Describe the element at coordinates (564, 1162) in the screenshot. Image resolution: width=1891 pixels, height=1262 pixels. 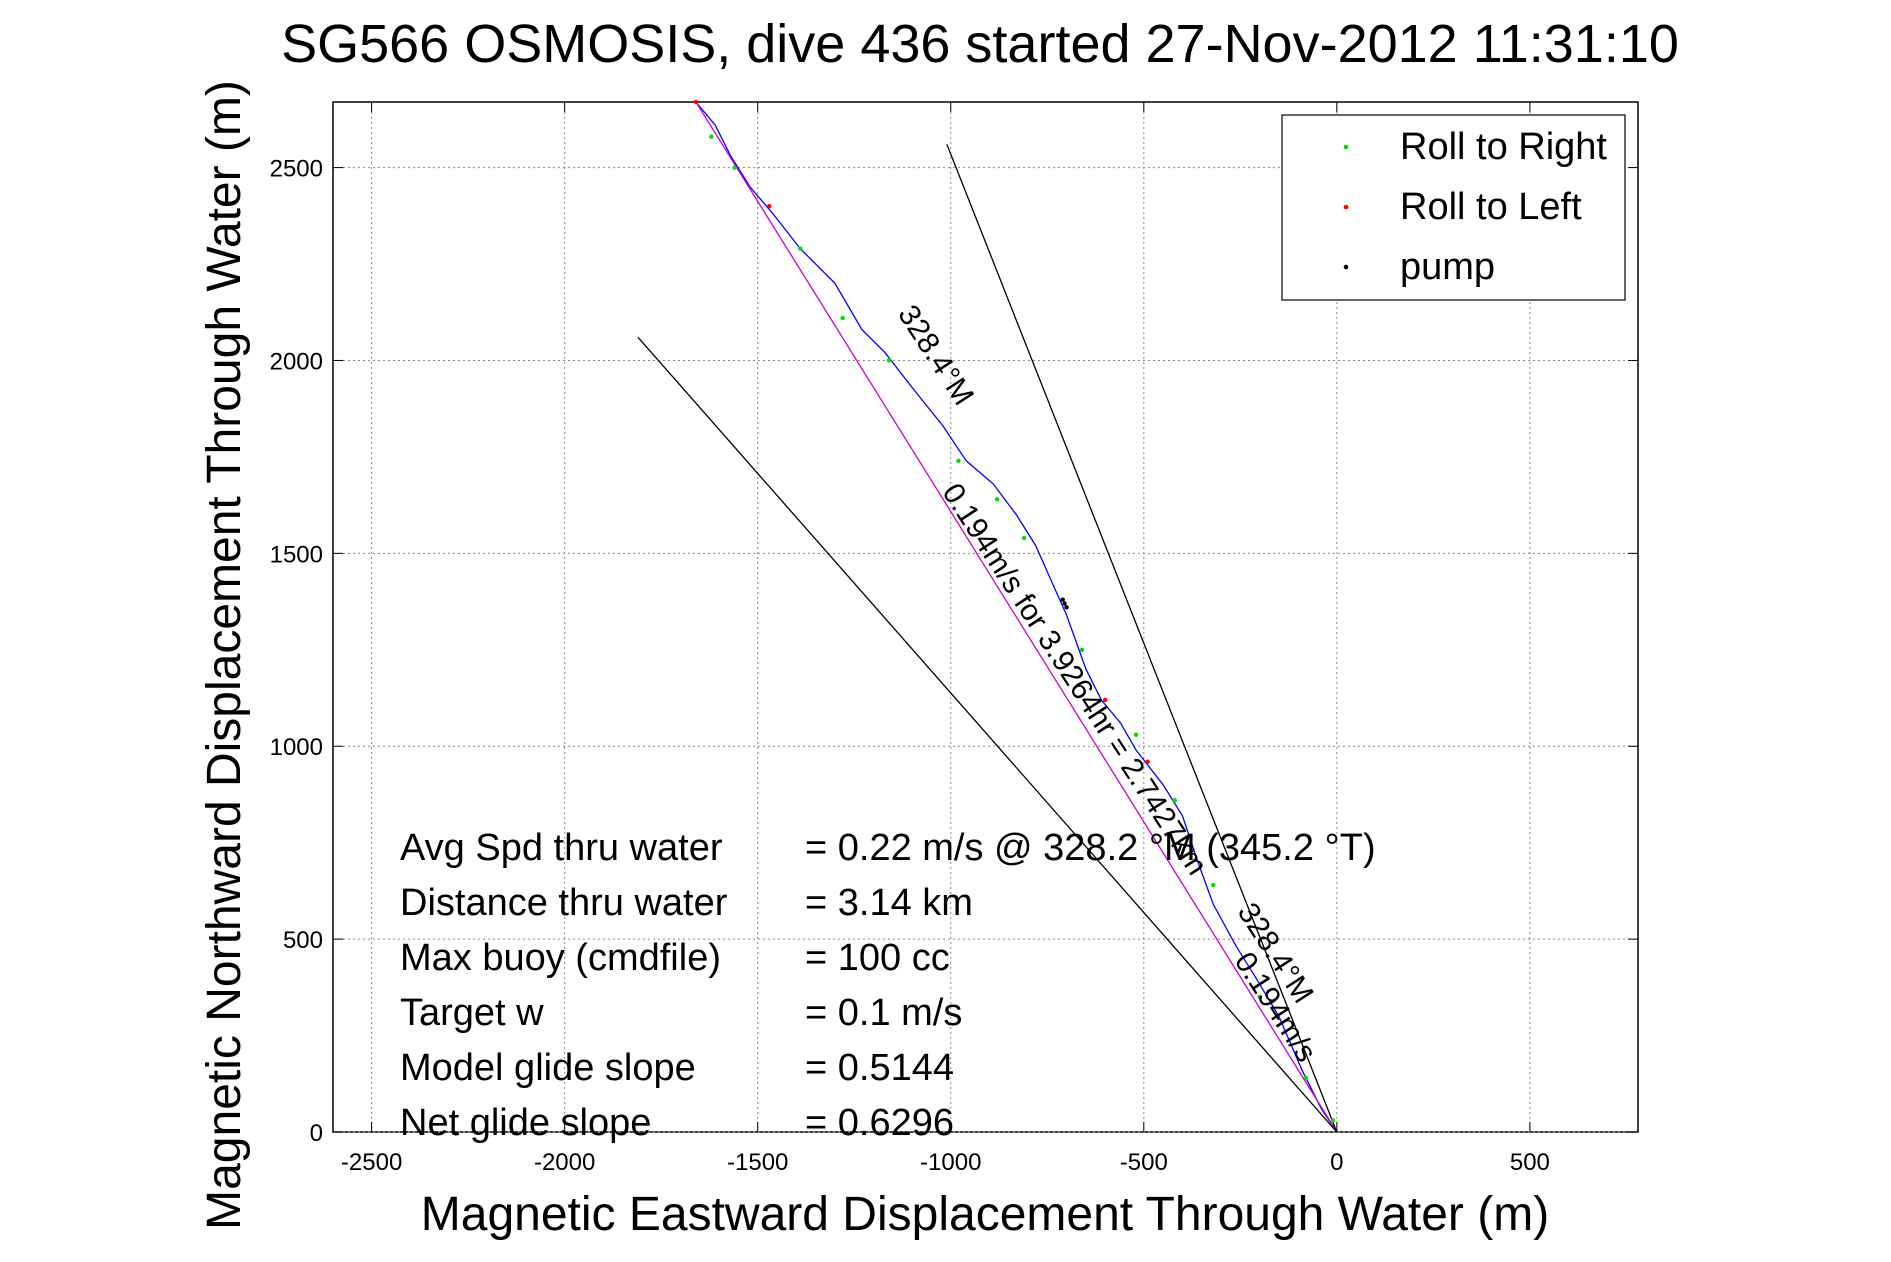
I see `x-tick-label: -2000` at that location.